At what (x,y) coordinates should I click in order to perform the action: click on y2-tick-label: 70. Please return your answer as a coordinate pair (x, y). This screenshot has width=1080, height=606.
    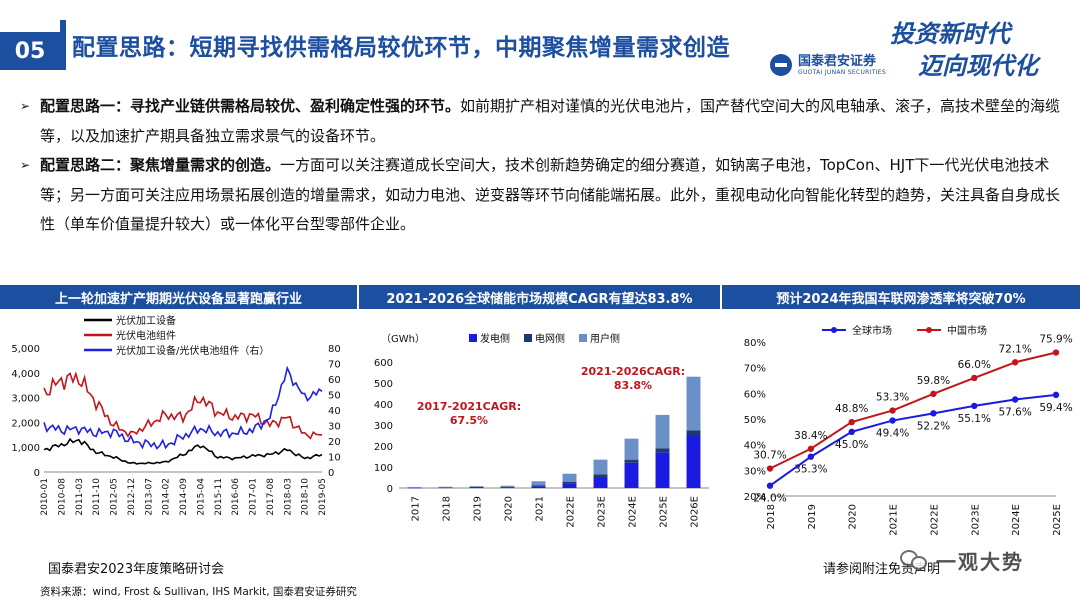
    Looking at the image, I should click on (334, 365).